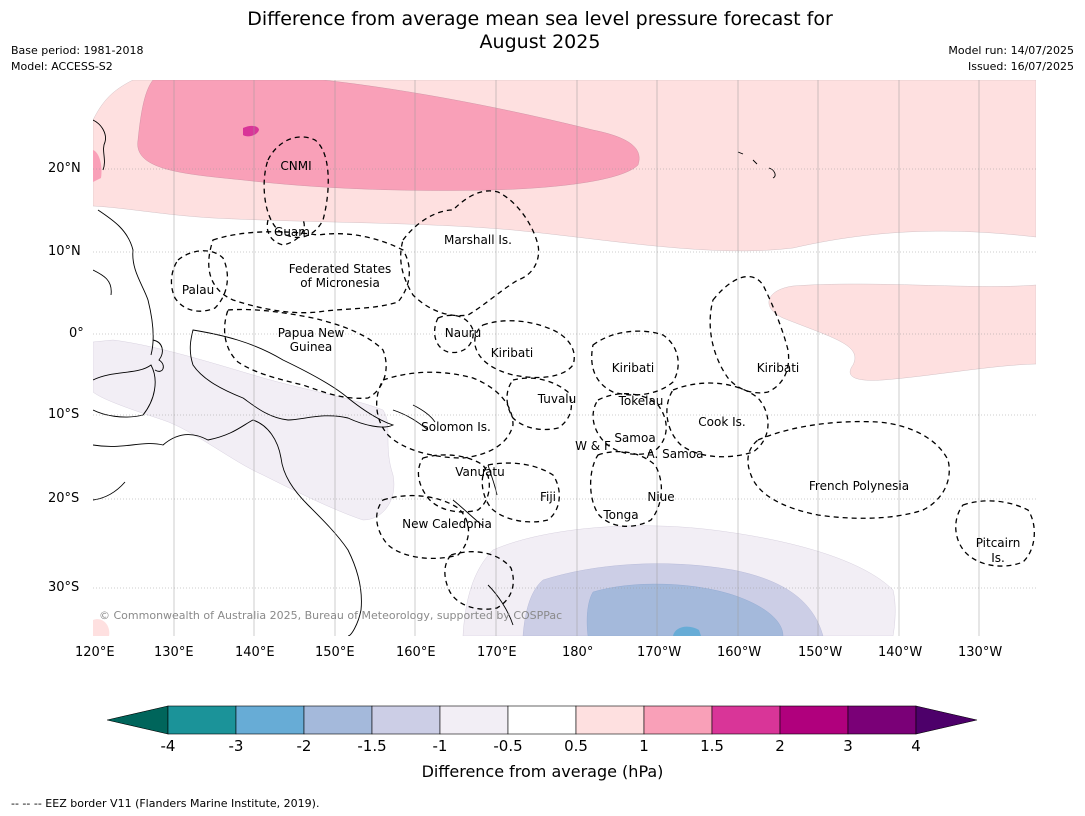 Image resolution: width=1085 pixels, height=816 pixels. What do you see at coordinates (620, 515) in the screenshot?
I see `label-tonga: Tonga` at bounding box center [620, 515].